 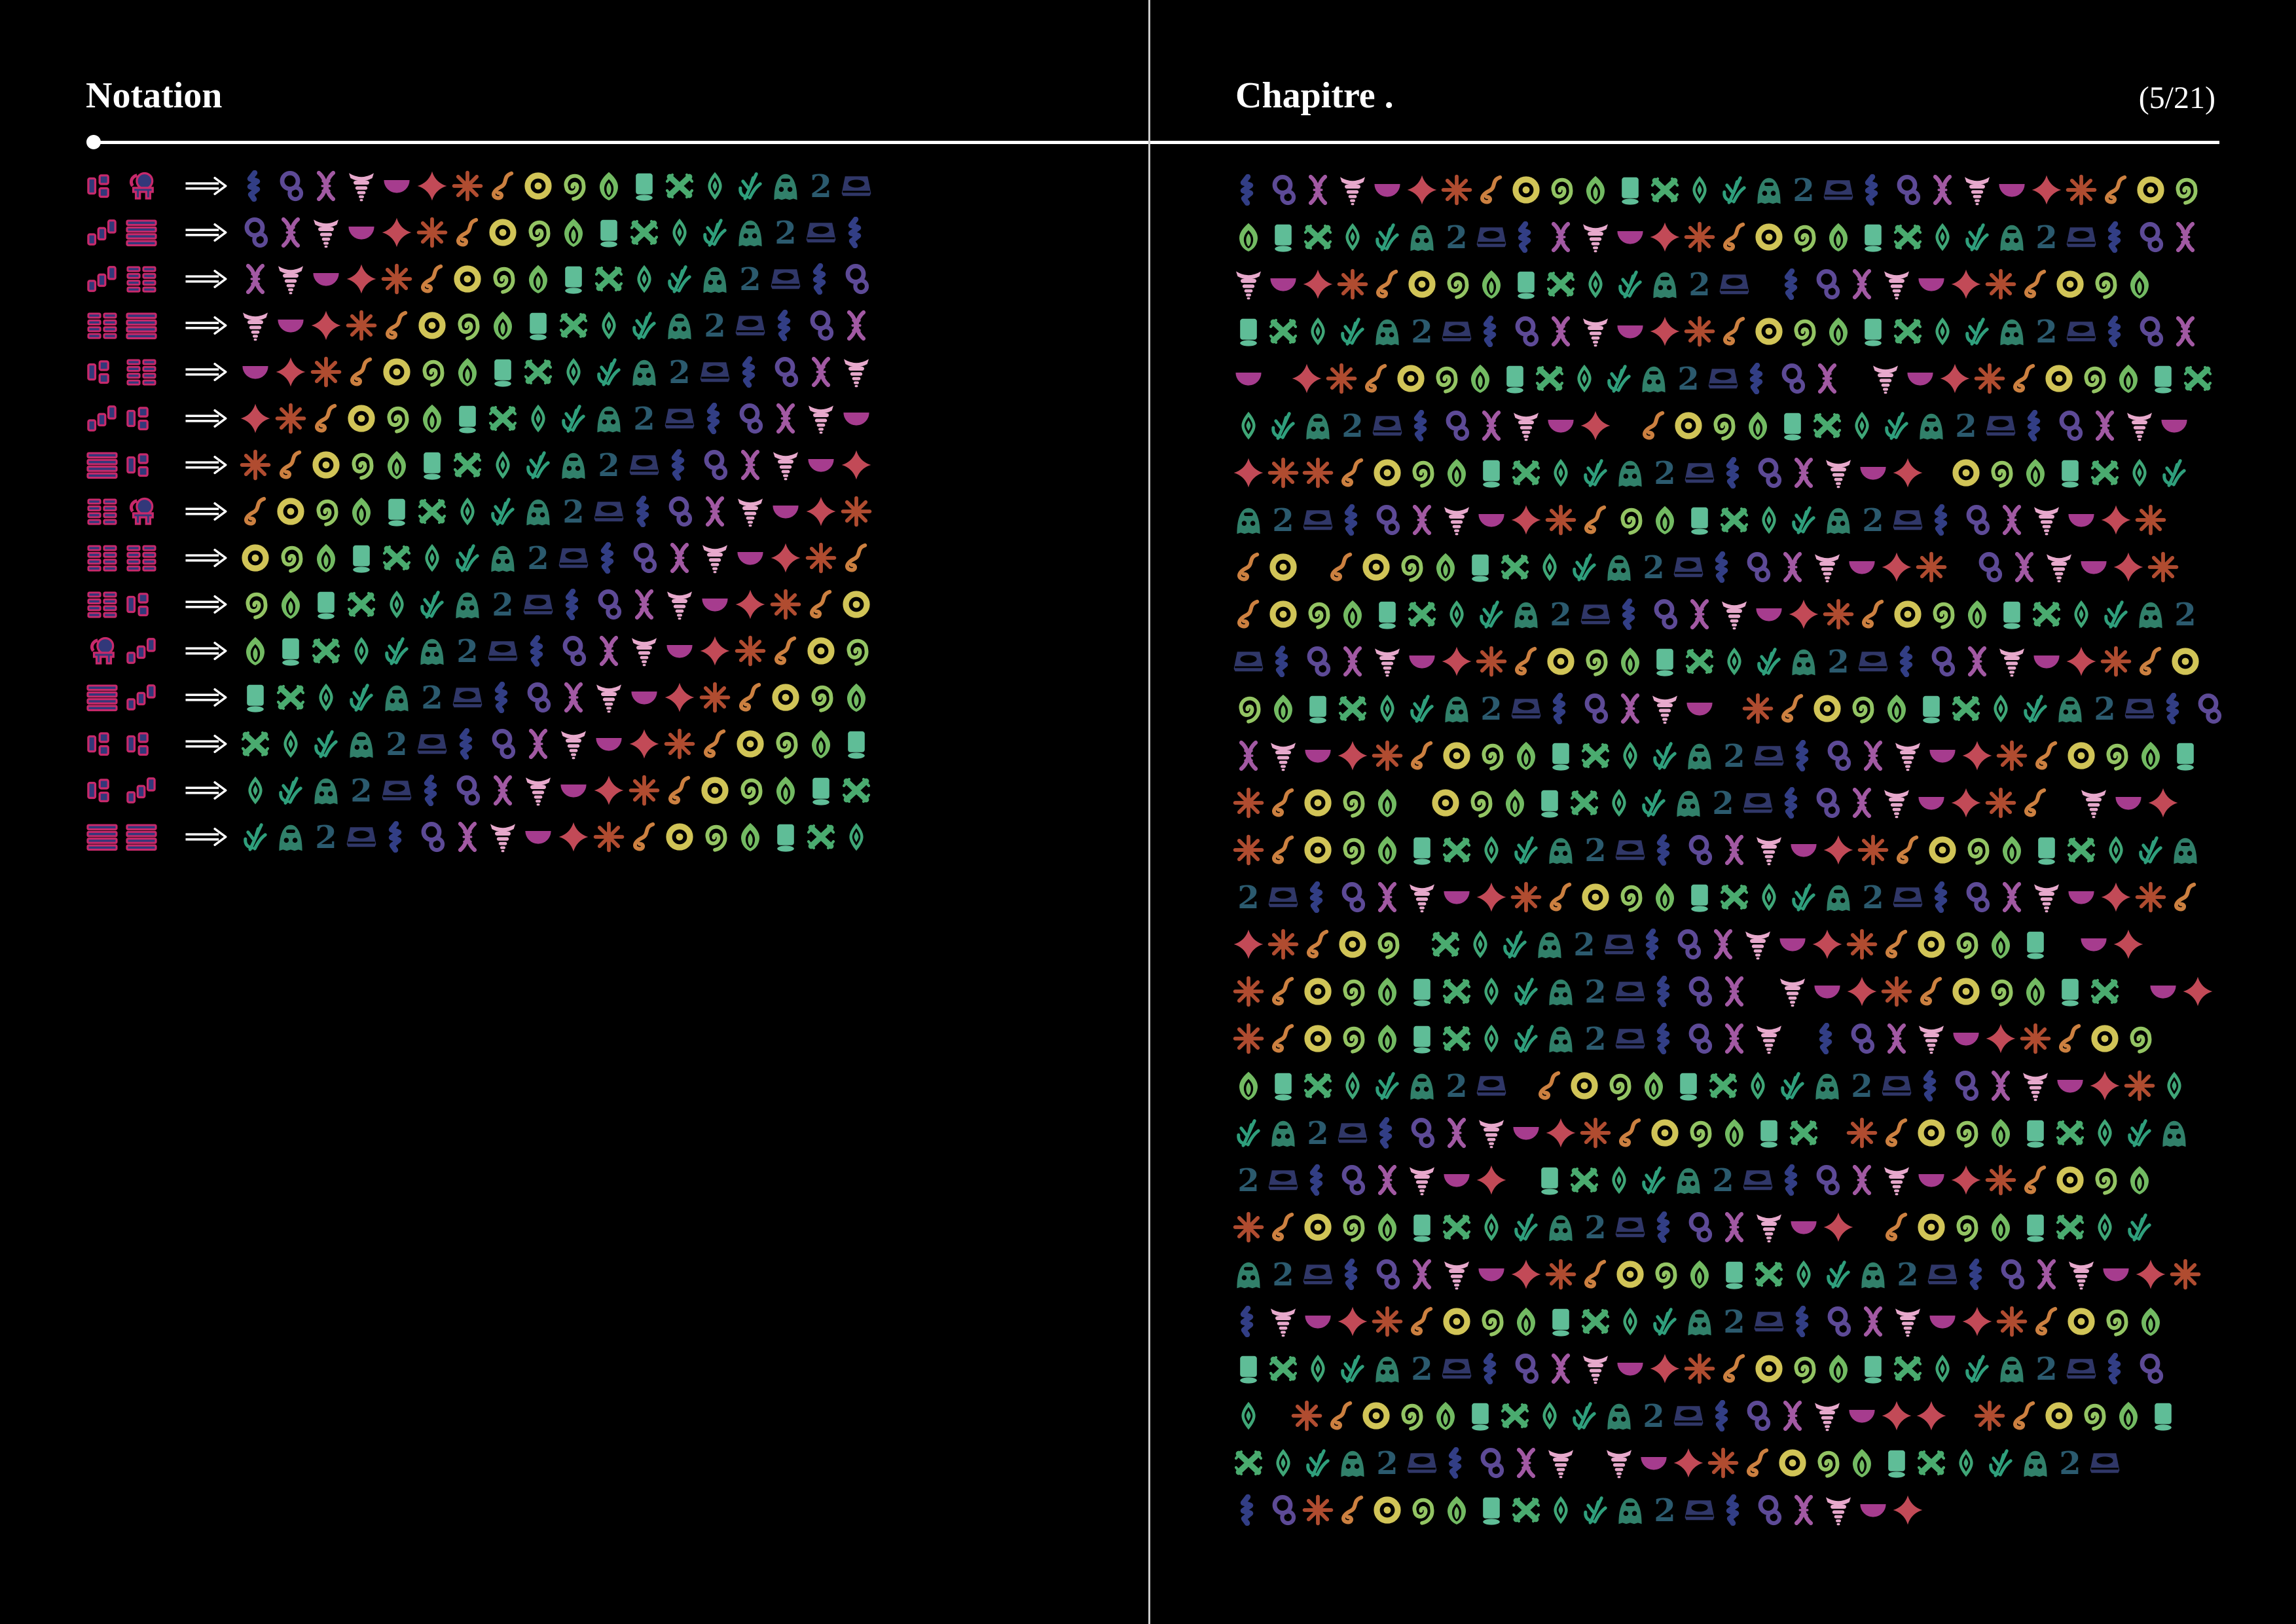 What do you see at coordinates (102, 744) in the screenshot?
I see `key-blocks-icon` at bounding box center [102, 744].